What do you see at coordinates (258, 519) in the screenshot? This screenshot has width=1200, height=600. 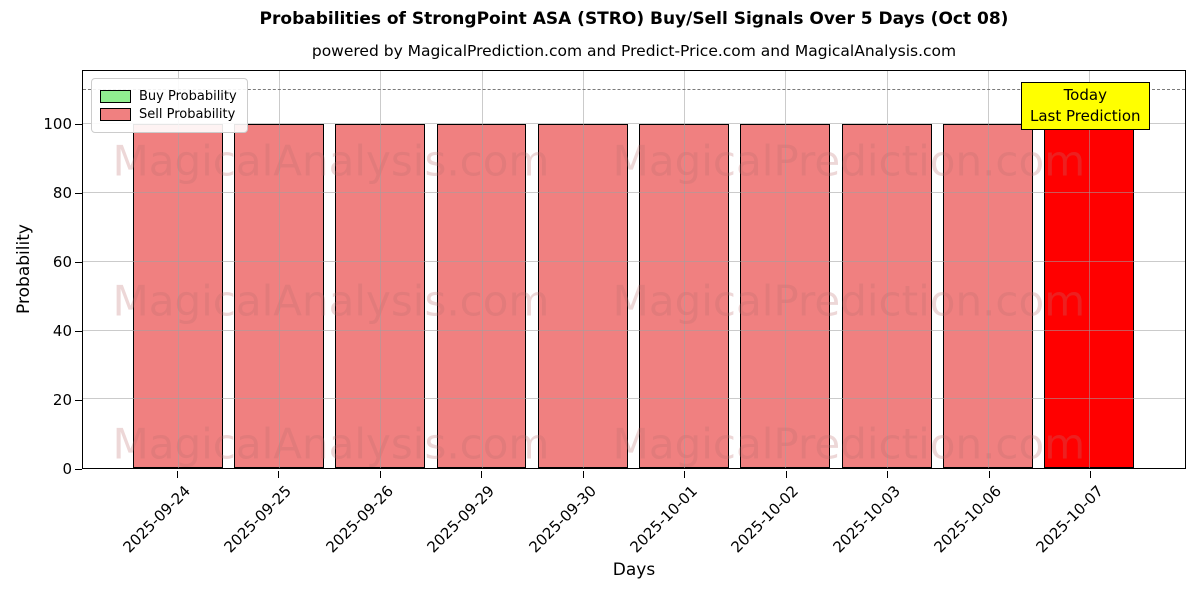 I see `xtick-label-2025-09-25: 2025-09-25` at bounding box center [258, 519].